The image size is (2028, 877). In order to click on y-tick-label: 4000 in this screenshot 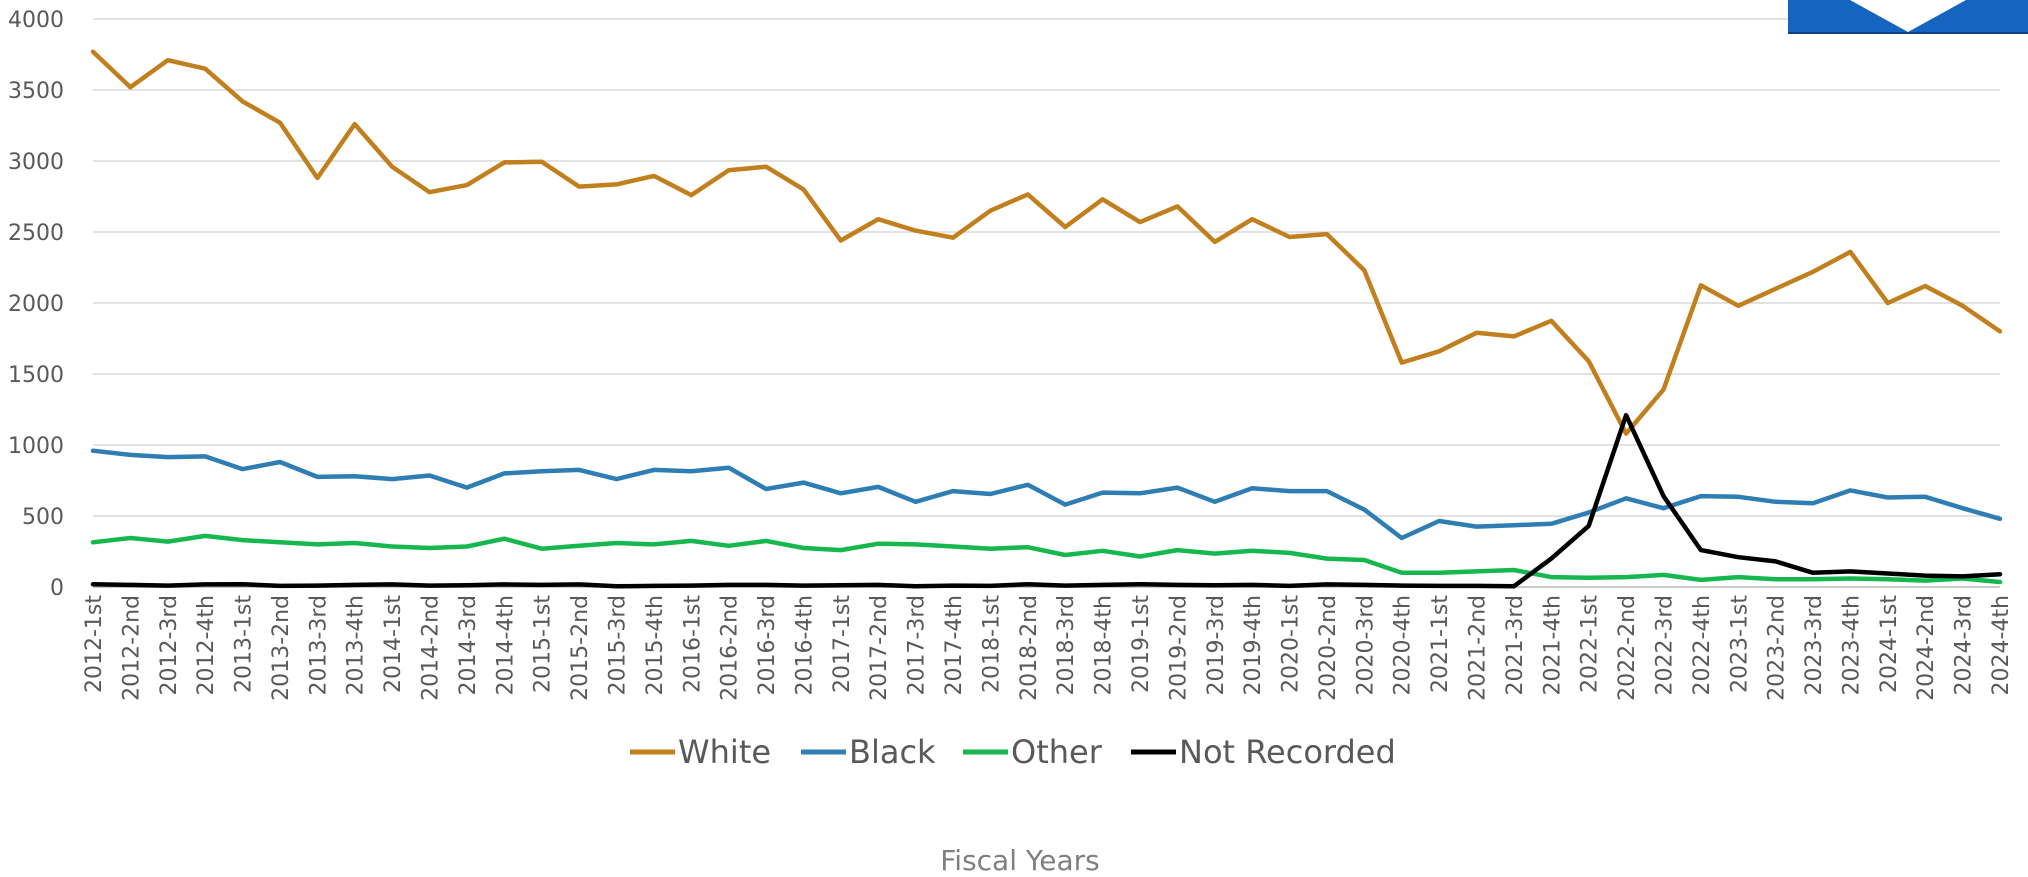, I will do `click(36, 20)`.